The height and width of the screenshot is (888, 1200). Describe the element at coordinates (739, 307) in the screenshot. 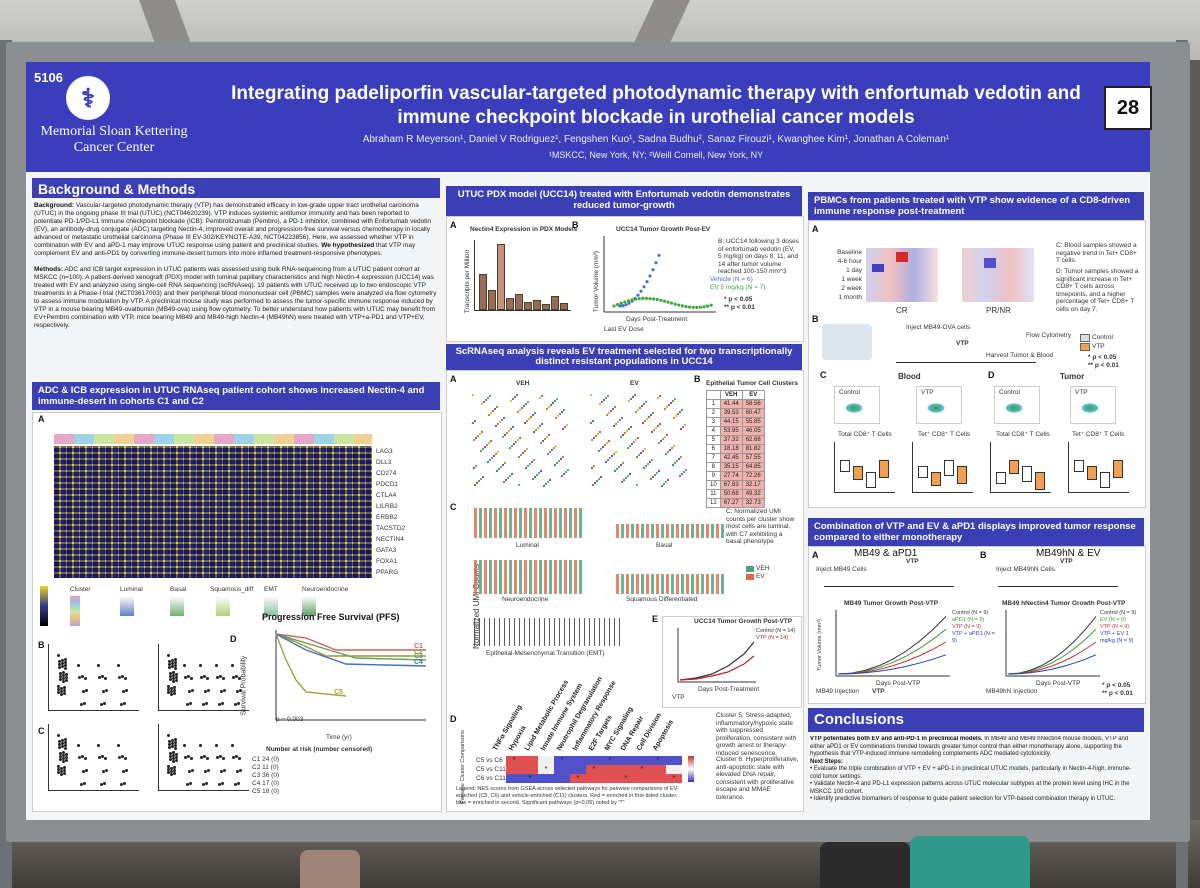

I see `significance-2: ** p < 0.01` at that location.